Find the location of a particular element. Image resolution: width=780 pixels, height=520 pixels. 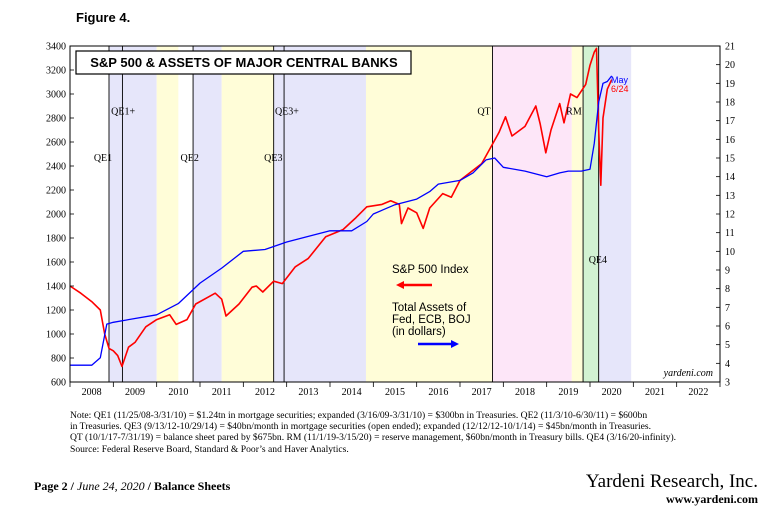

left-tick-label: 3000 is located at coordinates (56, 95).